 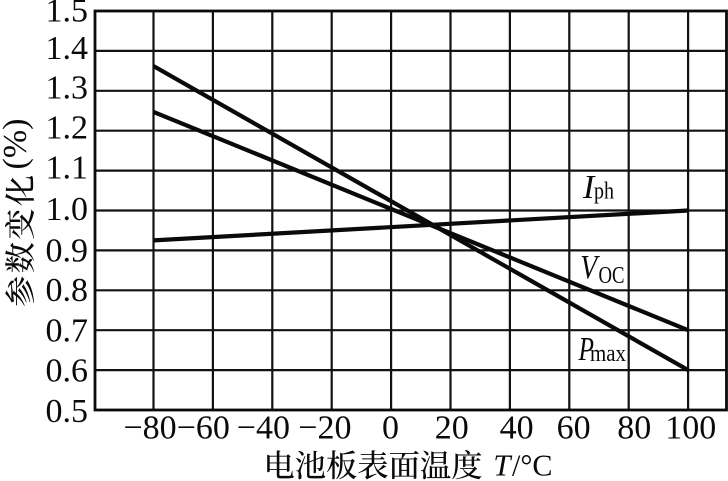 What do you see at coordinates (503, 464) in the screenshot?
I see `svg-text: T` at bounding box center [503, 464].